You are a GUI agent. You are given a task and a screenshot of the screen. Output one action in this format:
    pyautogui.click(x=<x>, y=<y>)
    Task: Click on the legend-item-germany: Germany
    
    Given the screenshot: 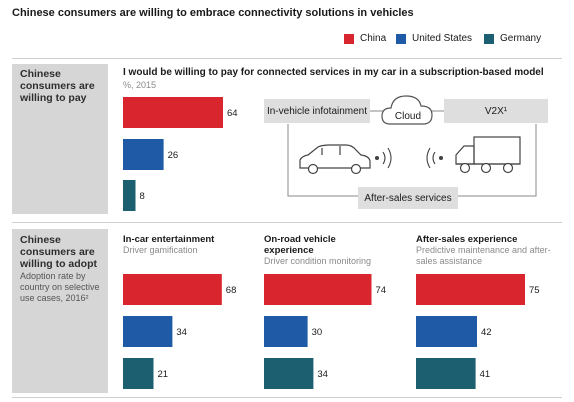 What is the action you would take?
    pyautogui.click(x=512, y=38)
    